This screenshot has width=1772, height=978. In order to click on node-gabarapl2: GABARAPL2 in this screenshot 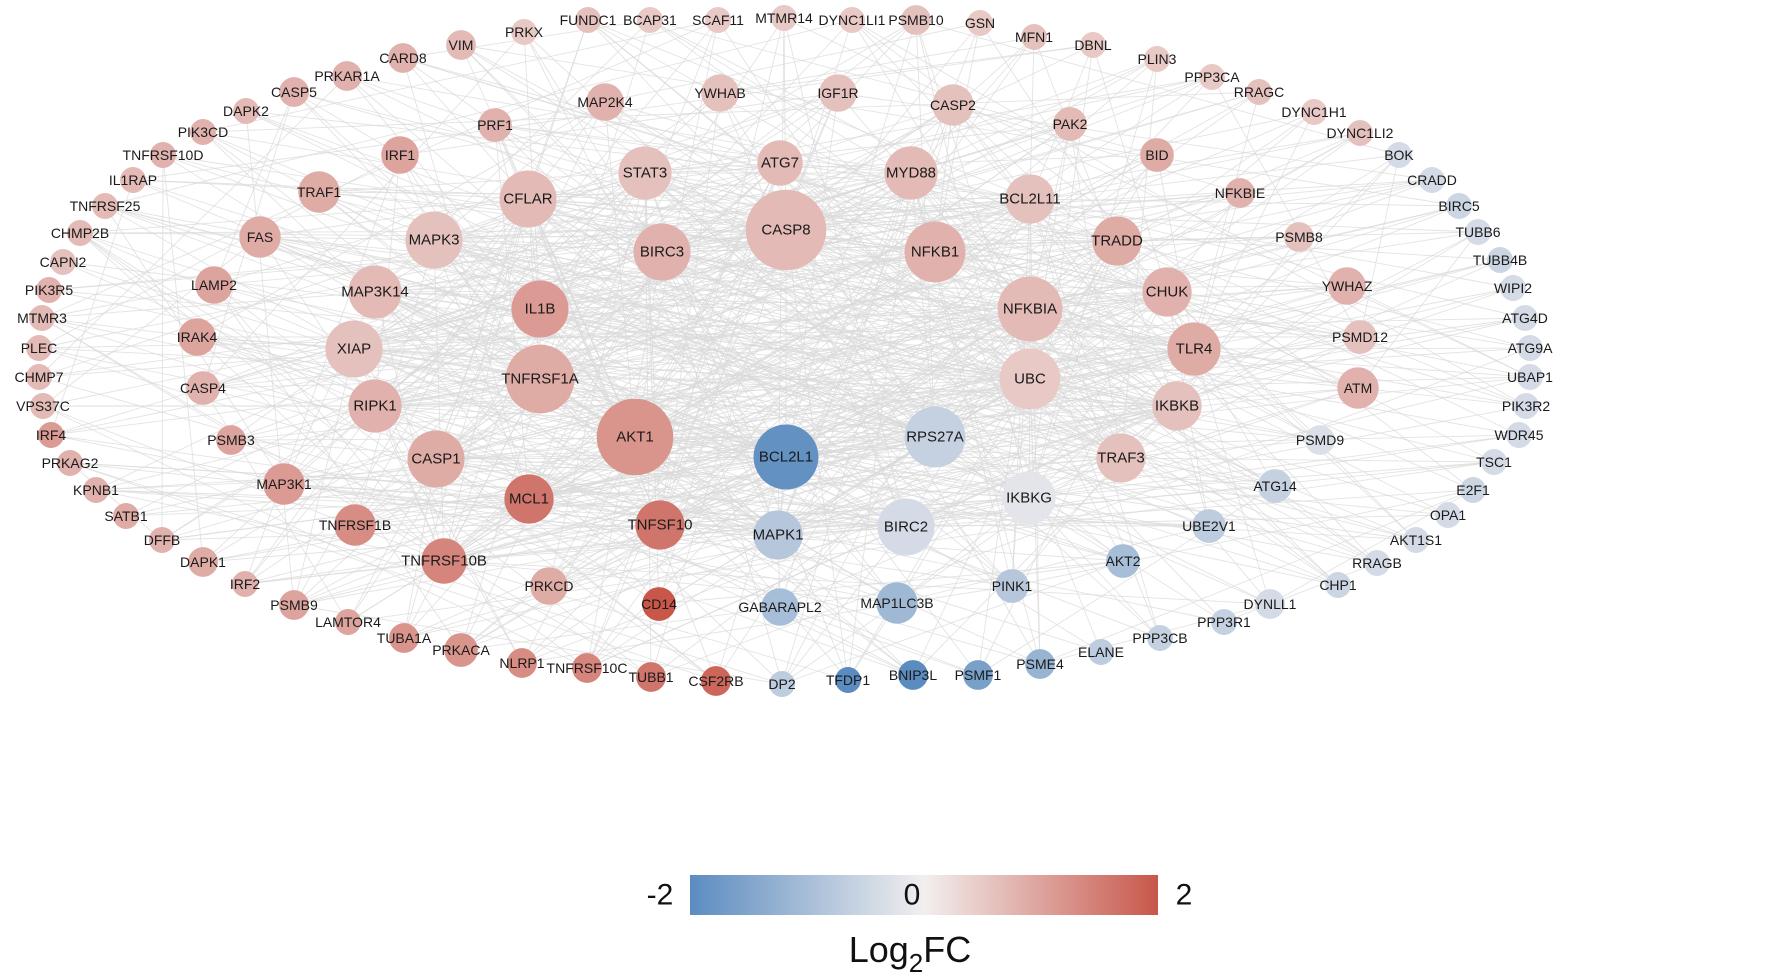, I will do `click(780, 607)`.